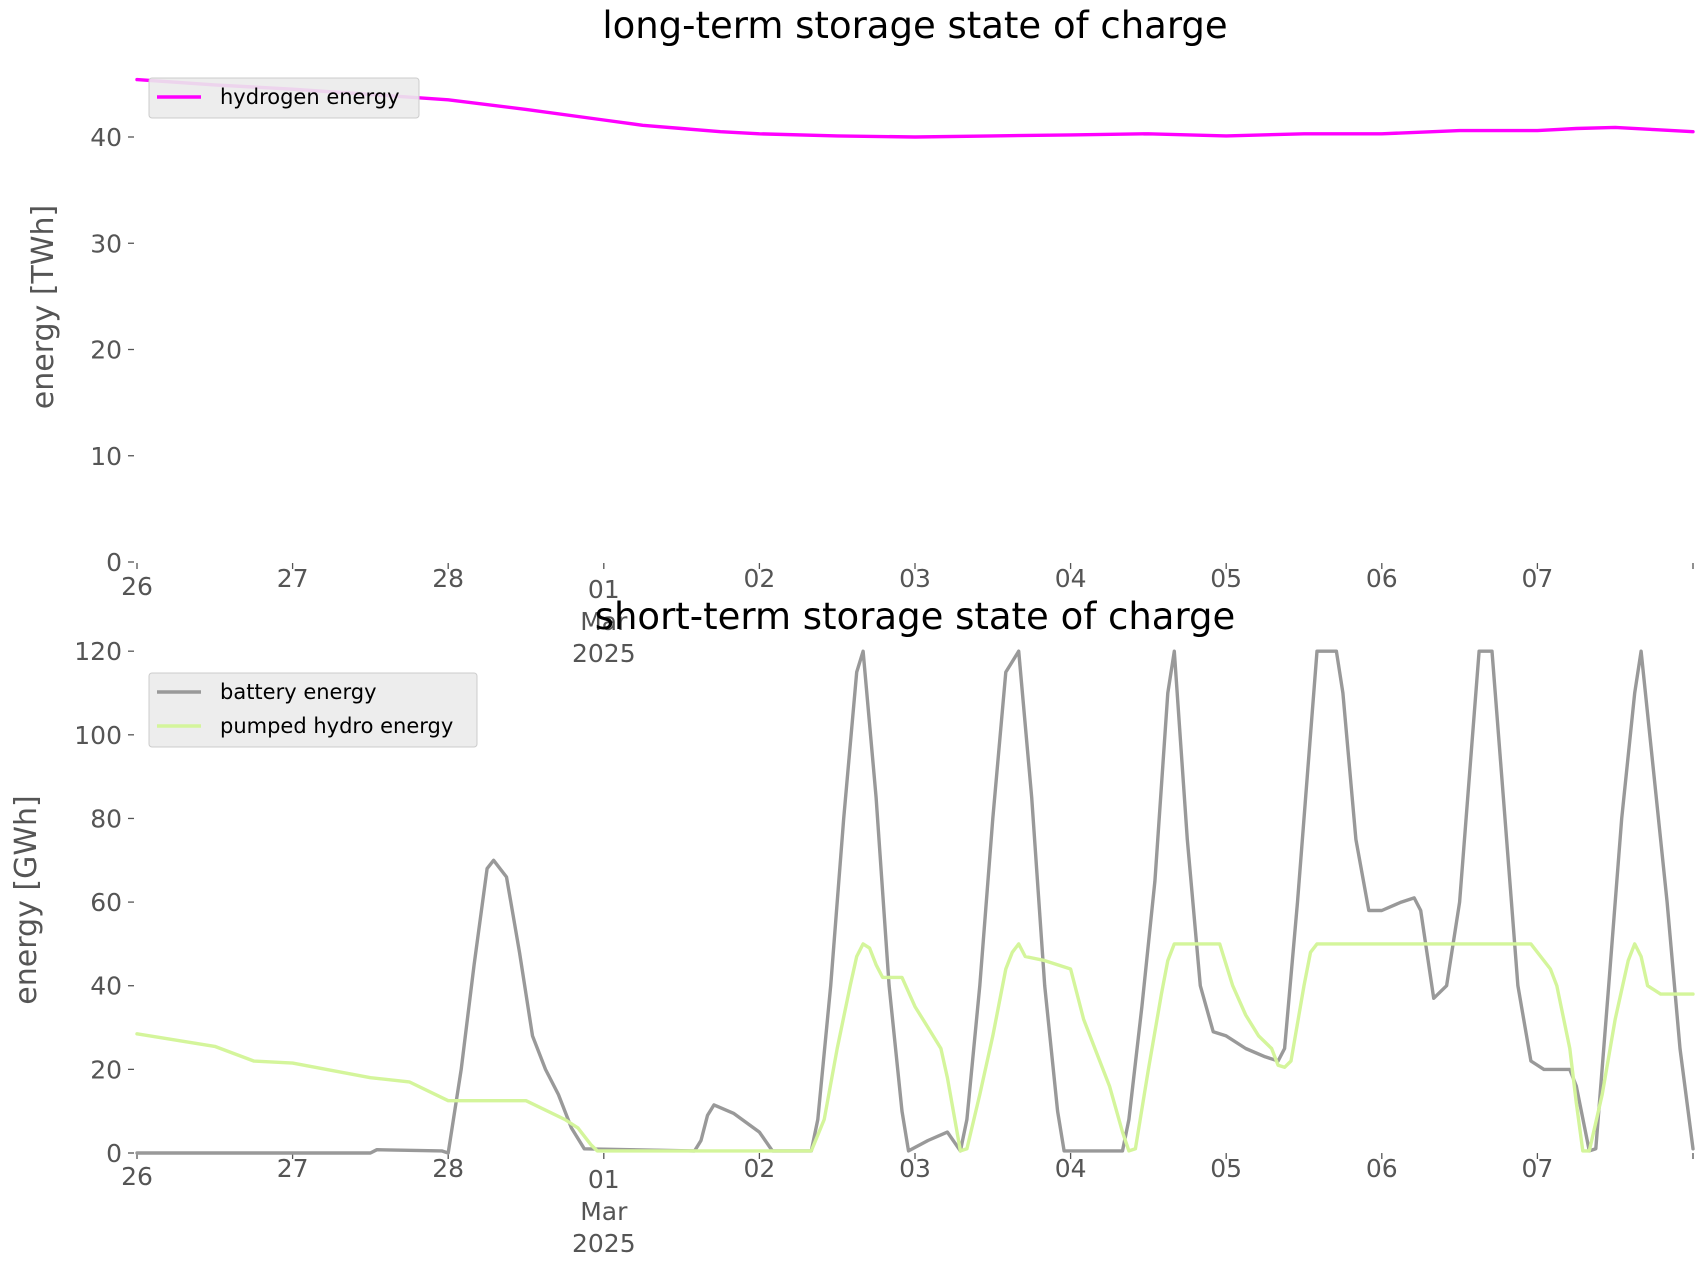  What do you see at coordinates (915, 108) in the screenshot?
I see `series-line-hydrogen-energy` at bounding box center [915, 108].